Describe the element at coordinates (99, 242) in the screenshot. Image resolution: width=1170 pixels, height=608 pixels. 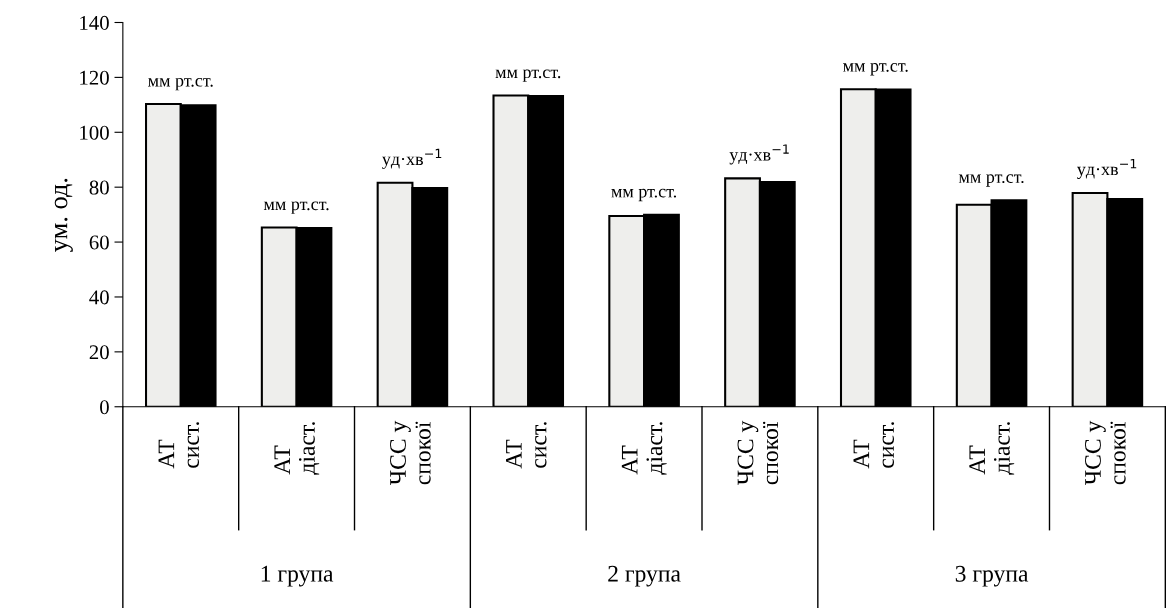
I see `y-tick-label: 60` at that location.